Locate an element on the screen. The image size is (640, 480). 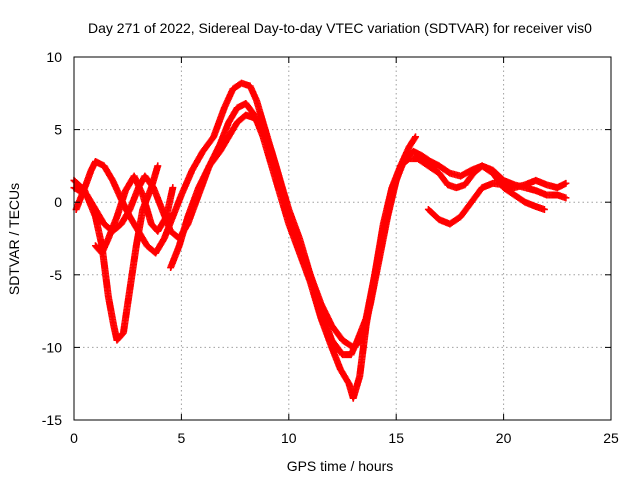
x-tick-label: 0 is located at coordinates (74, 438).